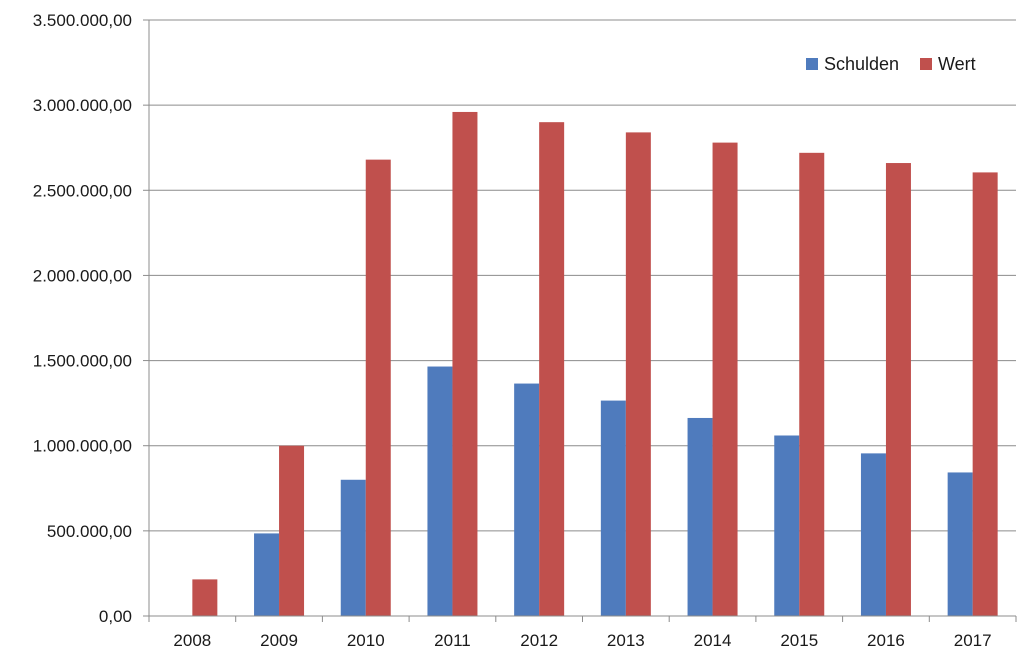 The image size is (1024, 664). What do you see at coordinates (279, 640) in the screenshot?
I see `x-tick-label: 2009` at bounding box center [279, 640].